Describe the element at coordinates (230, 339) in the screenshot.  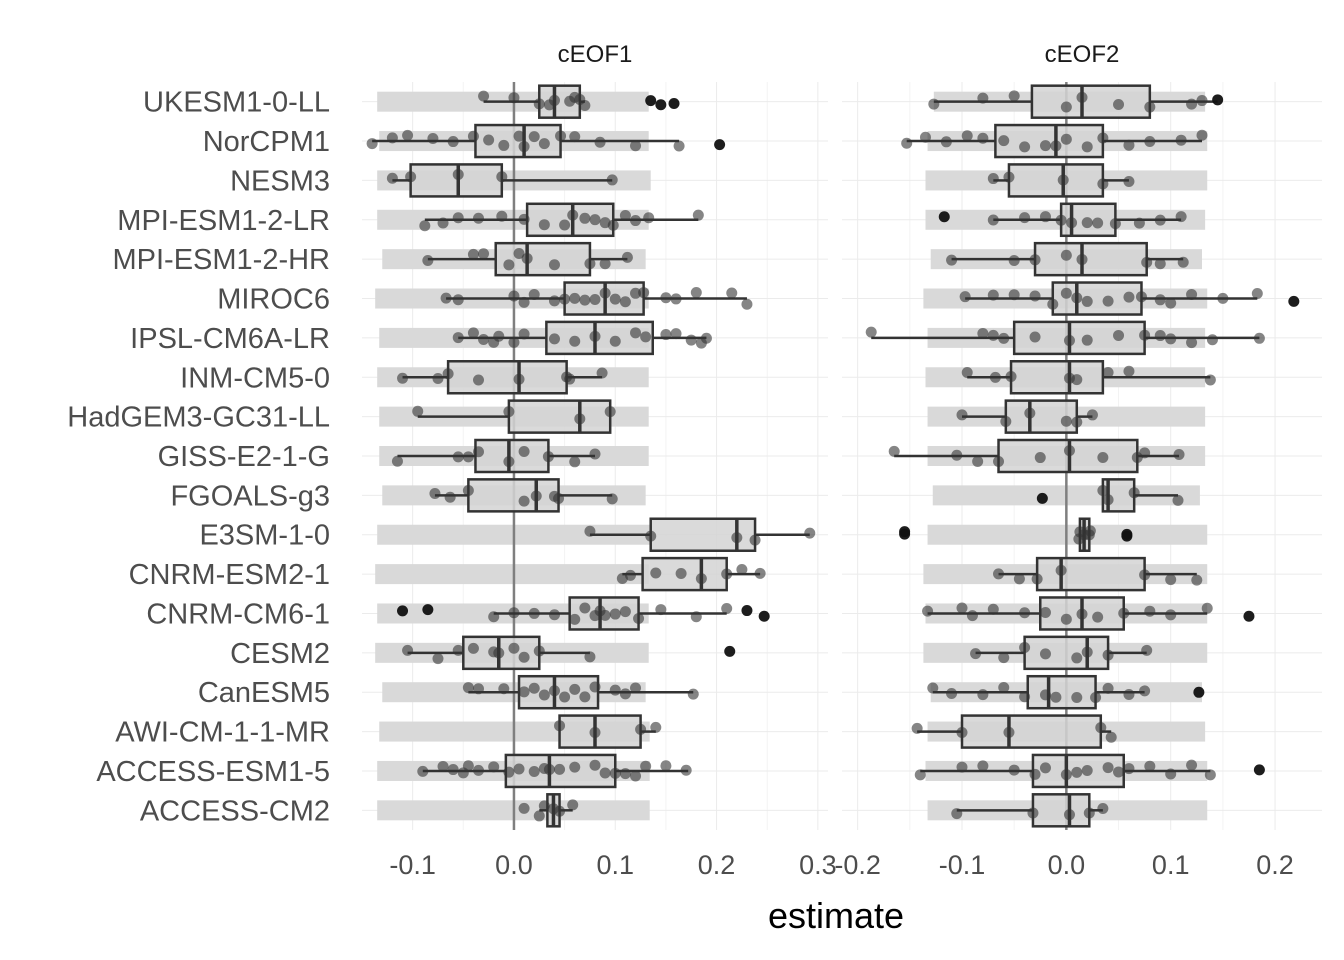
I see `y-tick-label-ipsl-cm6a-lr: IPSL-CM6A-LR` at that location.